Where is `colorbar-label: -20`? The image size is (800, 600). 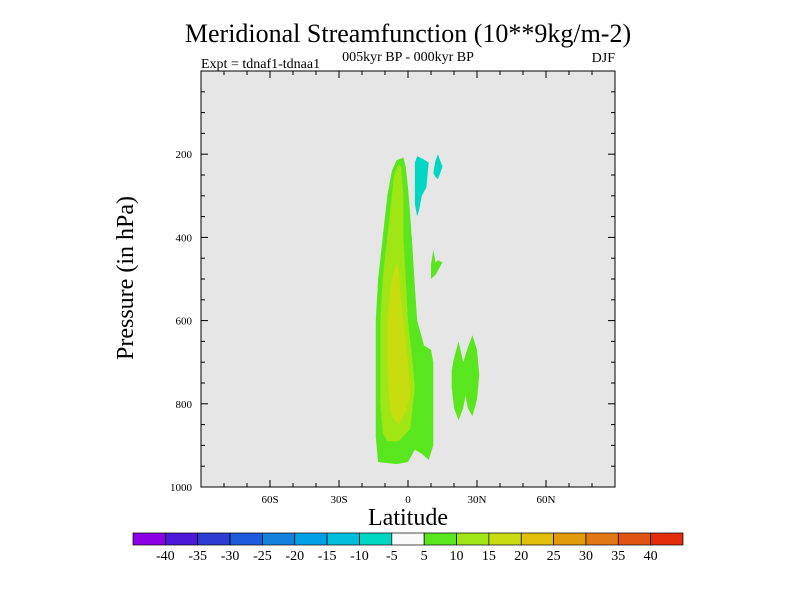
colorbar-label: -20 is located at coordinates (294, 556).